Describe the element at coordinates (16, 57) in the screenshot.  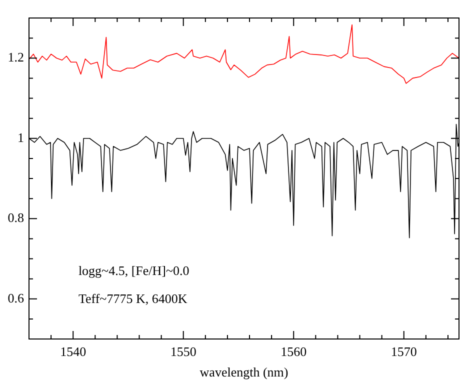
I see `y-tick-label: 1.2` at that location.